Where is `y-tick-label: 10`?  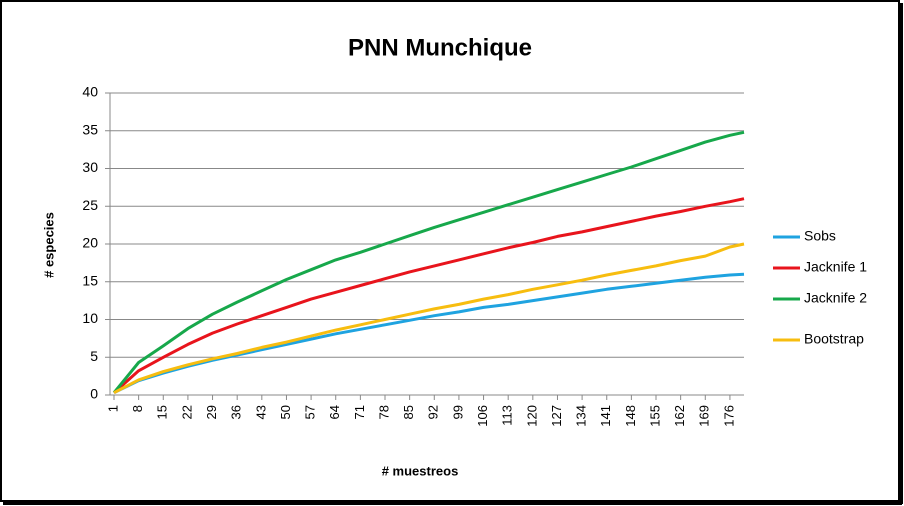 y-tick-label: 10 is located at coordinates (90, 318).